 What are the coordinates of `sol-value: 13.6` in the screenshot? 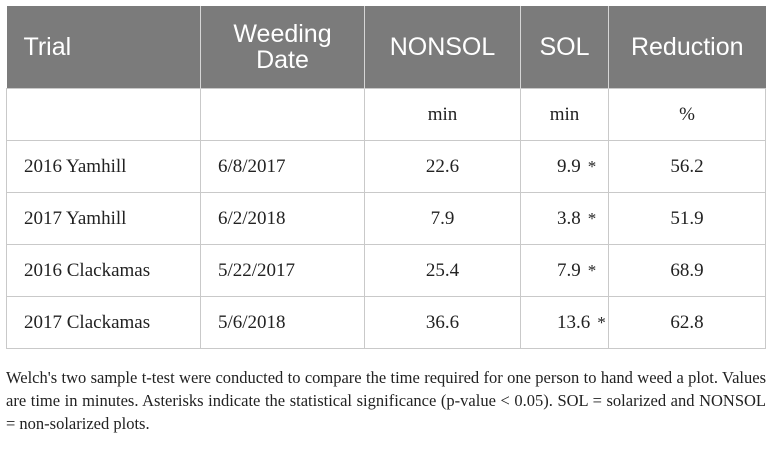 It's located at (574, 322).